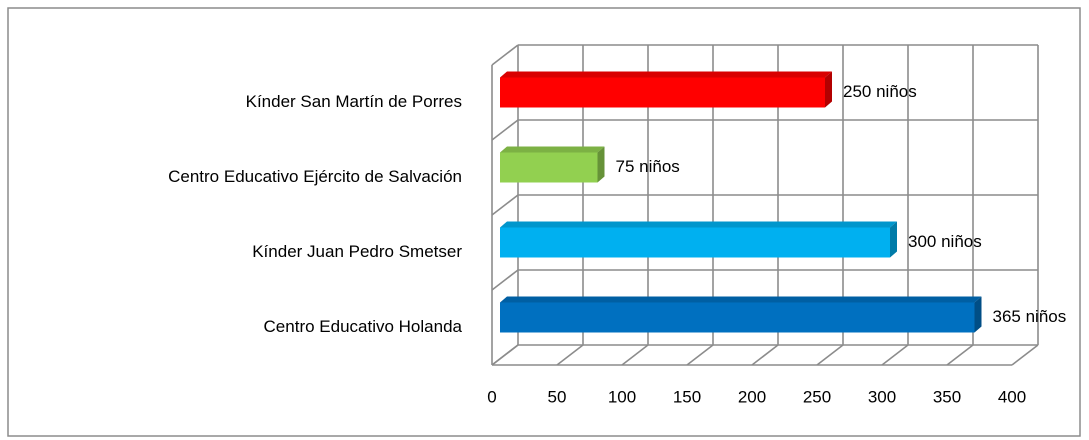 The image size is (1089, 440). I want to click on value-label: 365 niños, so click(1030, 316).